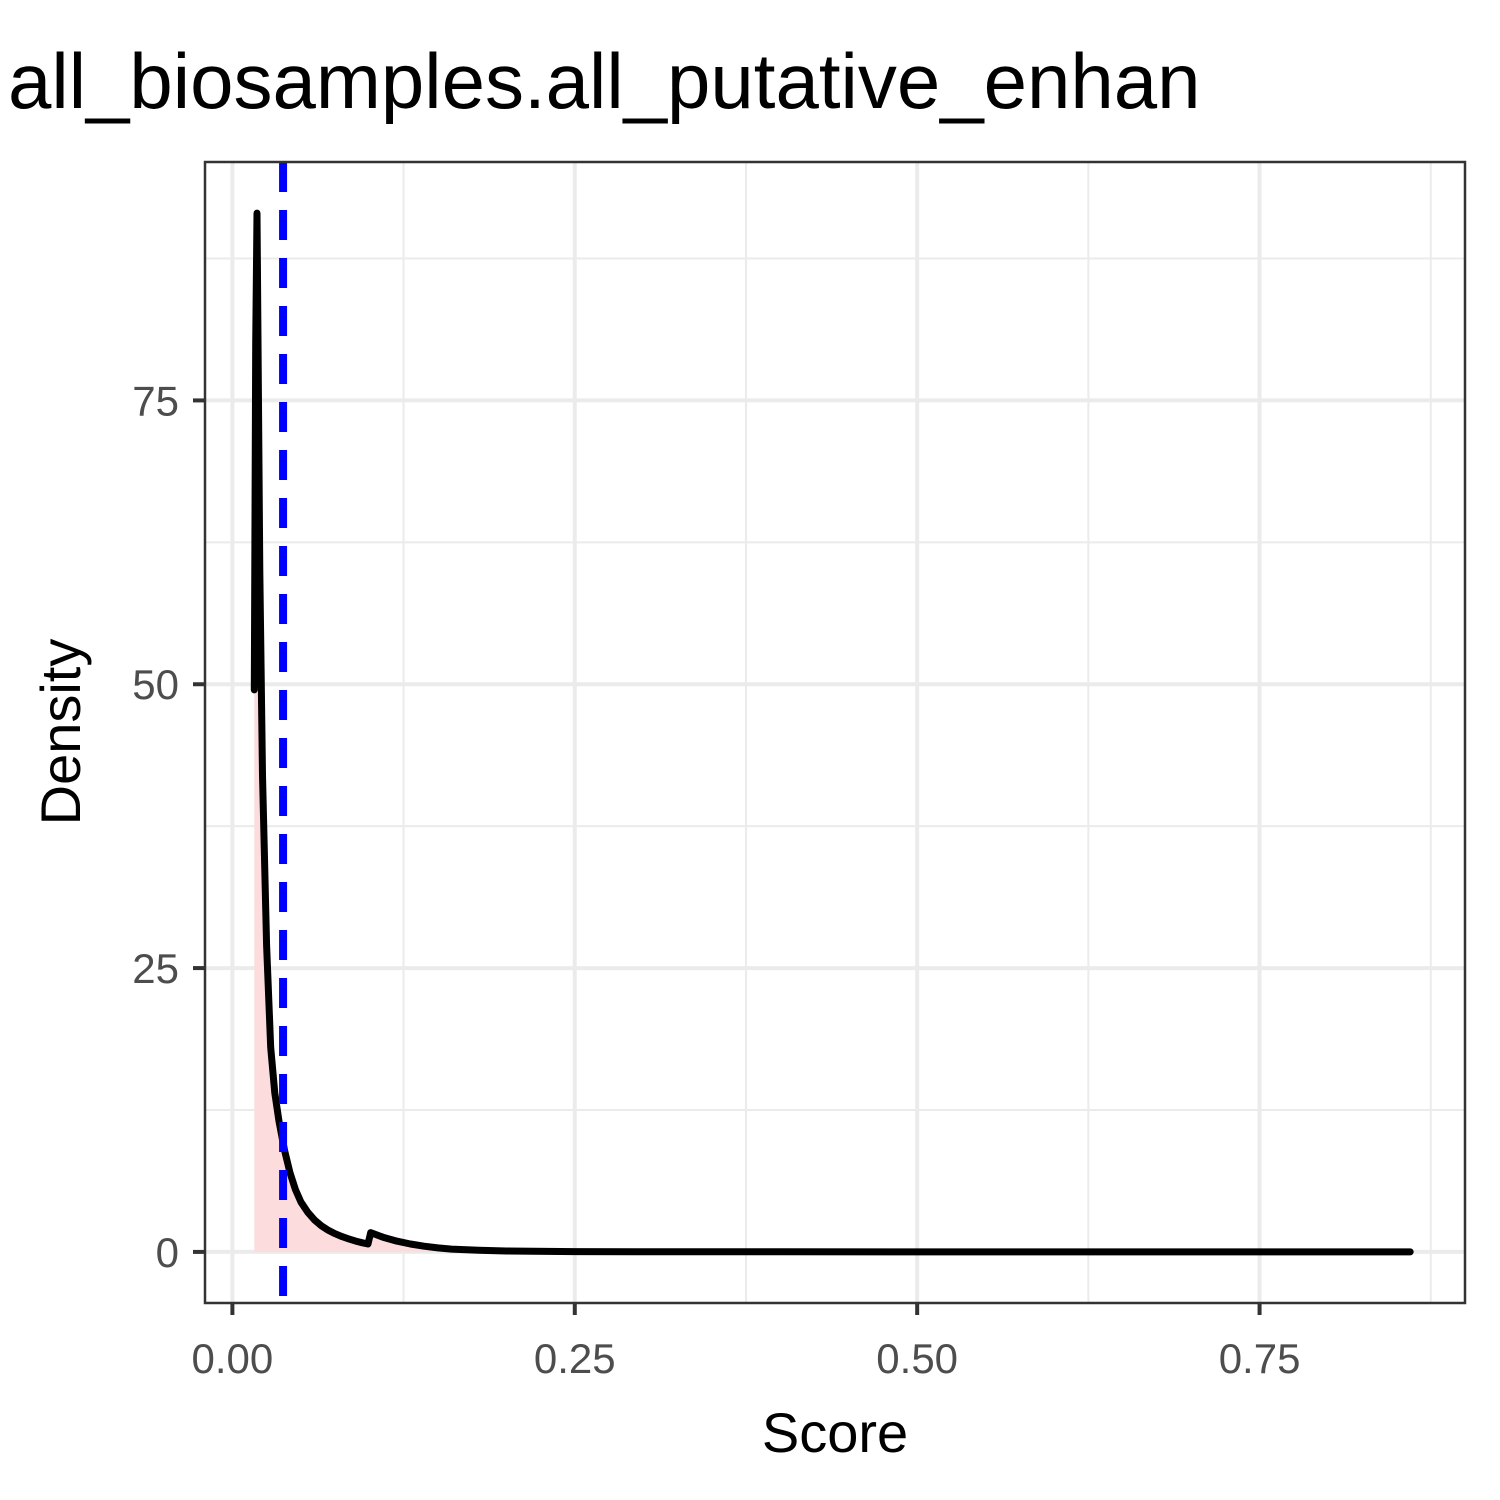 Image resolution: width=1500 pixels, height=1500 pixels. I want to click on y-tick-label: 25, so click(155, 968).